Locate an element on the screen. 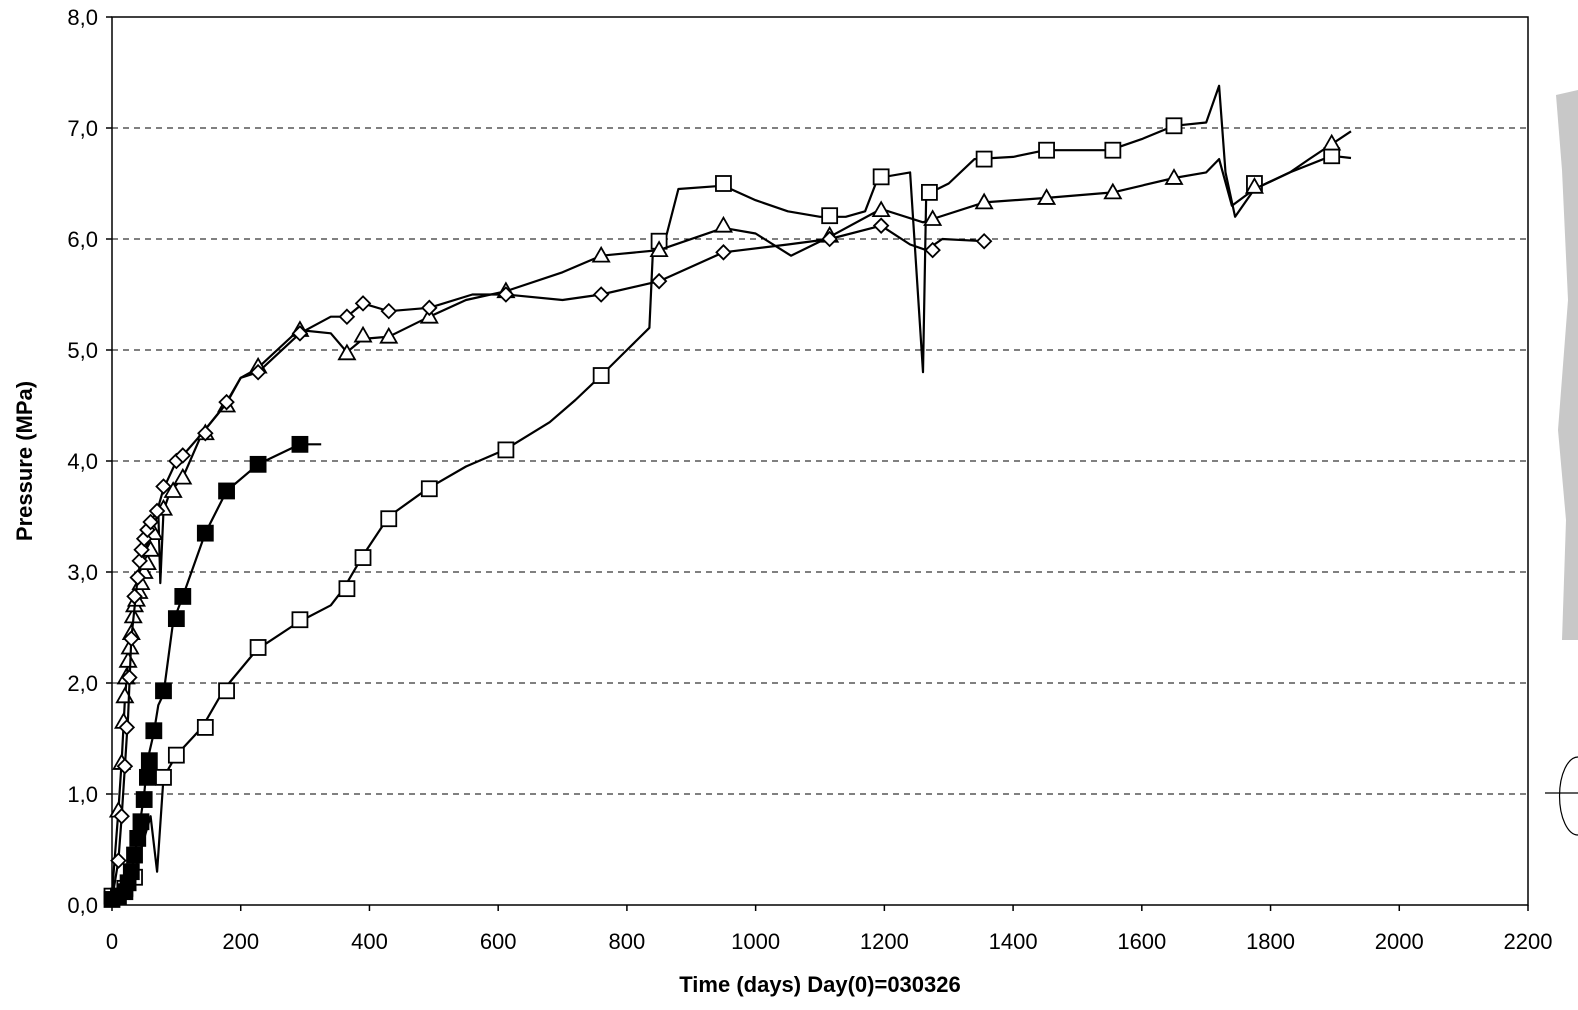 The height and width of the screenshot is (1010, 1578). y-axis-ticks: 0,0 1,0 2,0 3,0 4,0 5,0 6,0 7,0 8,0 is located at coordinates (89, 461).